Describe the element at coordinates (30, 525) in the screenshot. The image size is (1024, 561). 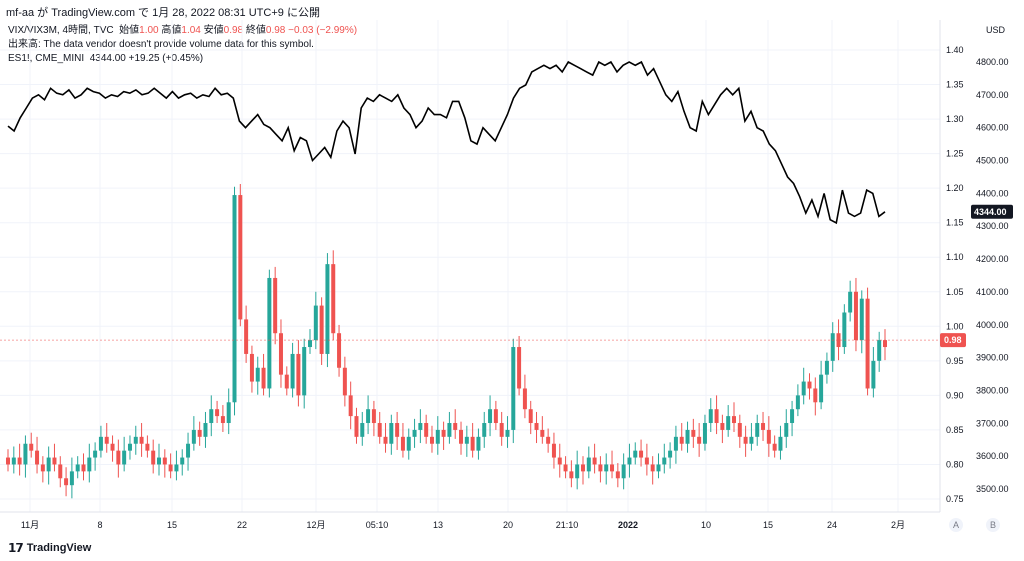
I see `time-tick-label: 11月` at that location.